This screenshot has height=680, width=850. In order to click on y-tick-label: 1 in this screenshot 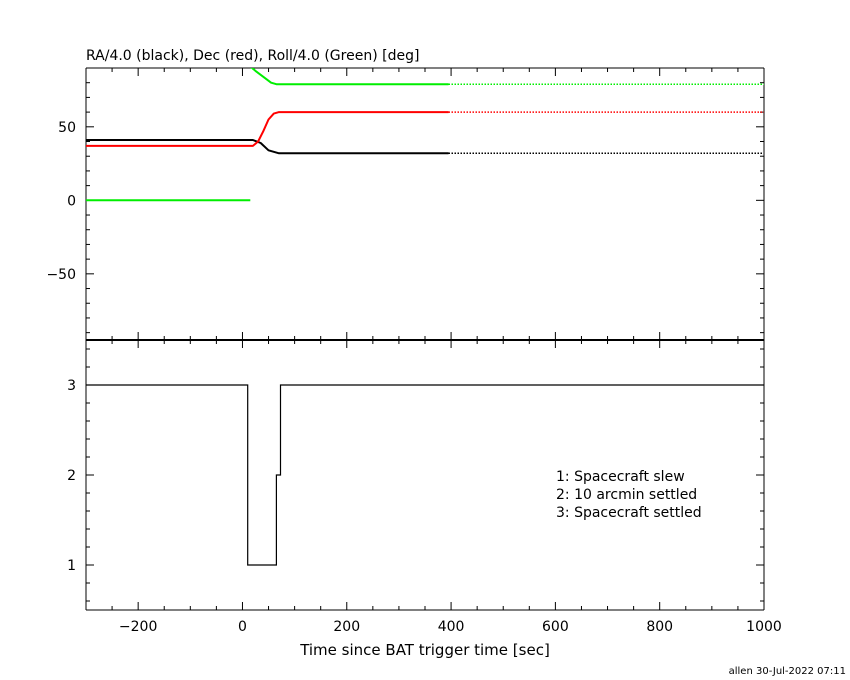, I will do `click(71, 566)`.